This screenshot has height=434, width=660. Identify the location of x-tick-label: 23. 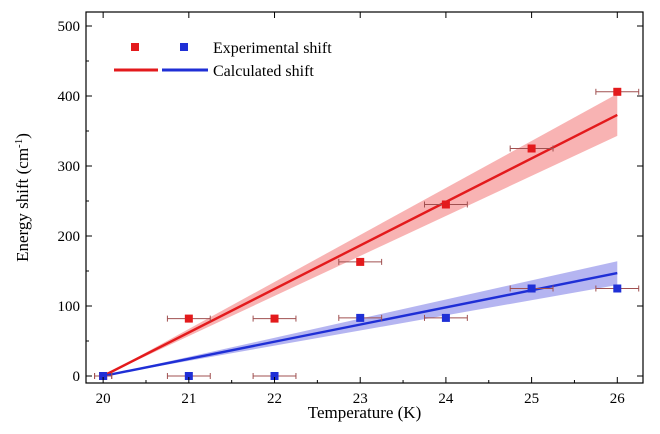
(360, 399).